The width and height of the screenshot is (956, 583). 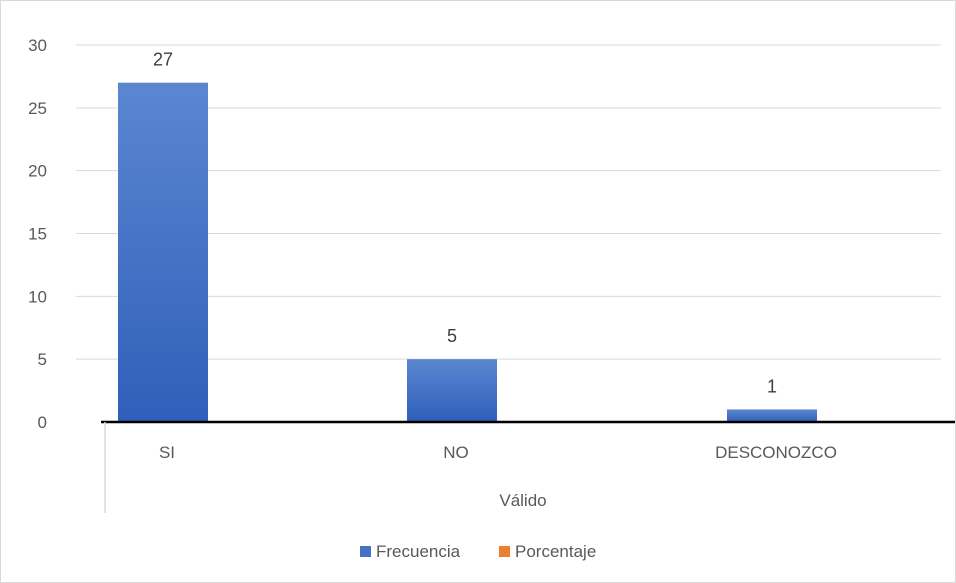 I want to click on y-tick-label: 0, so click(x=42, y=422).